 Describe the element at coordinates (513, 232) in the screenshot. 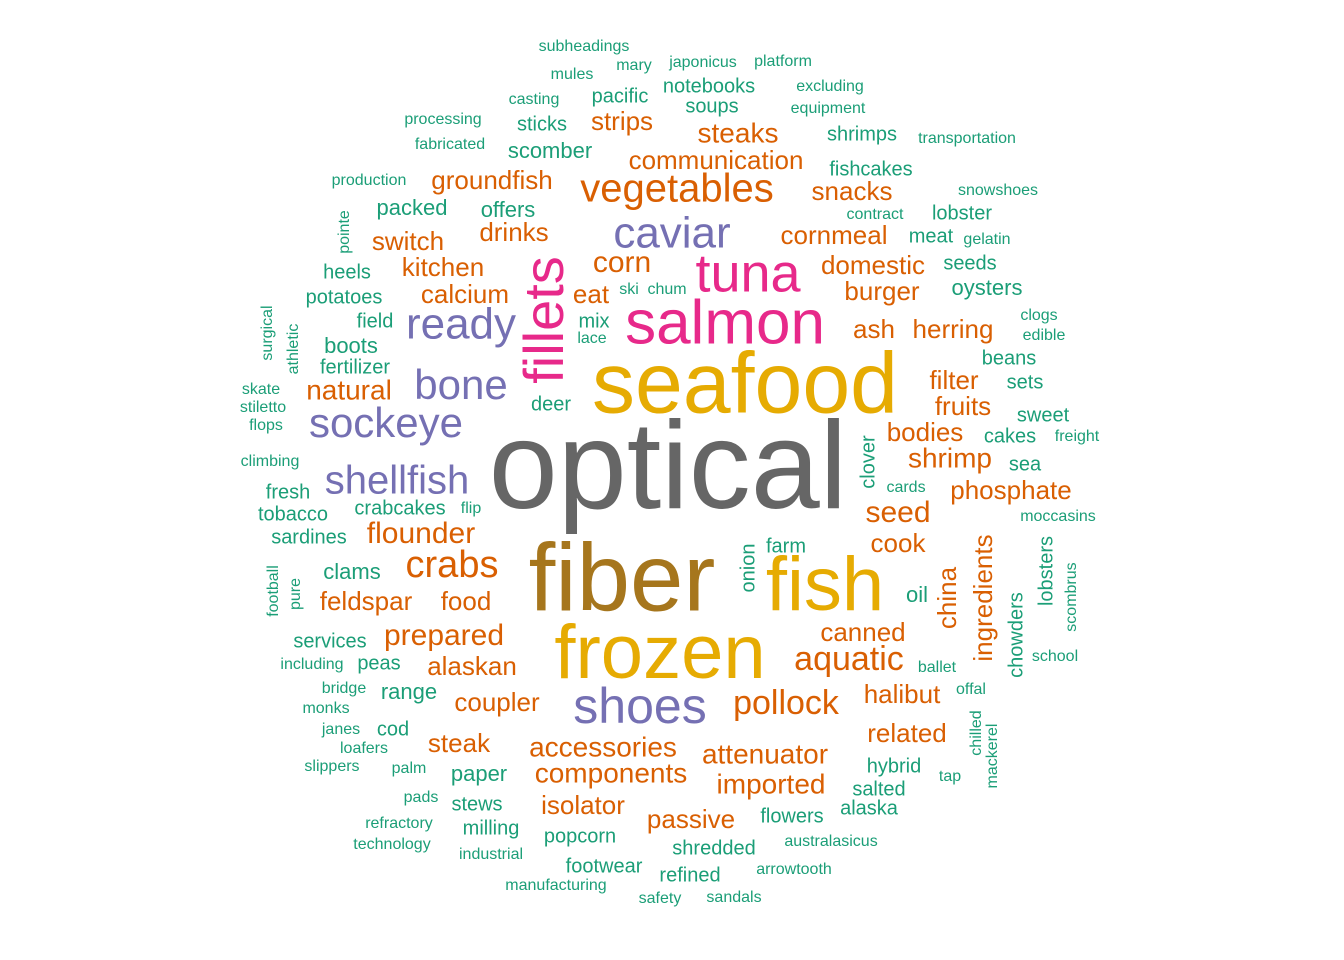

I see `word-drinks: drinks` at that location.